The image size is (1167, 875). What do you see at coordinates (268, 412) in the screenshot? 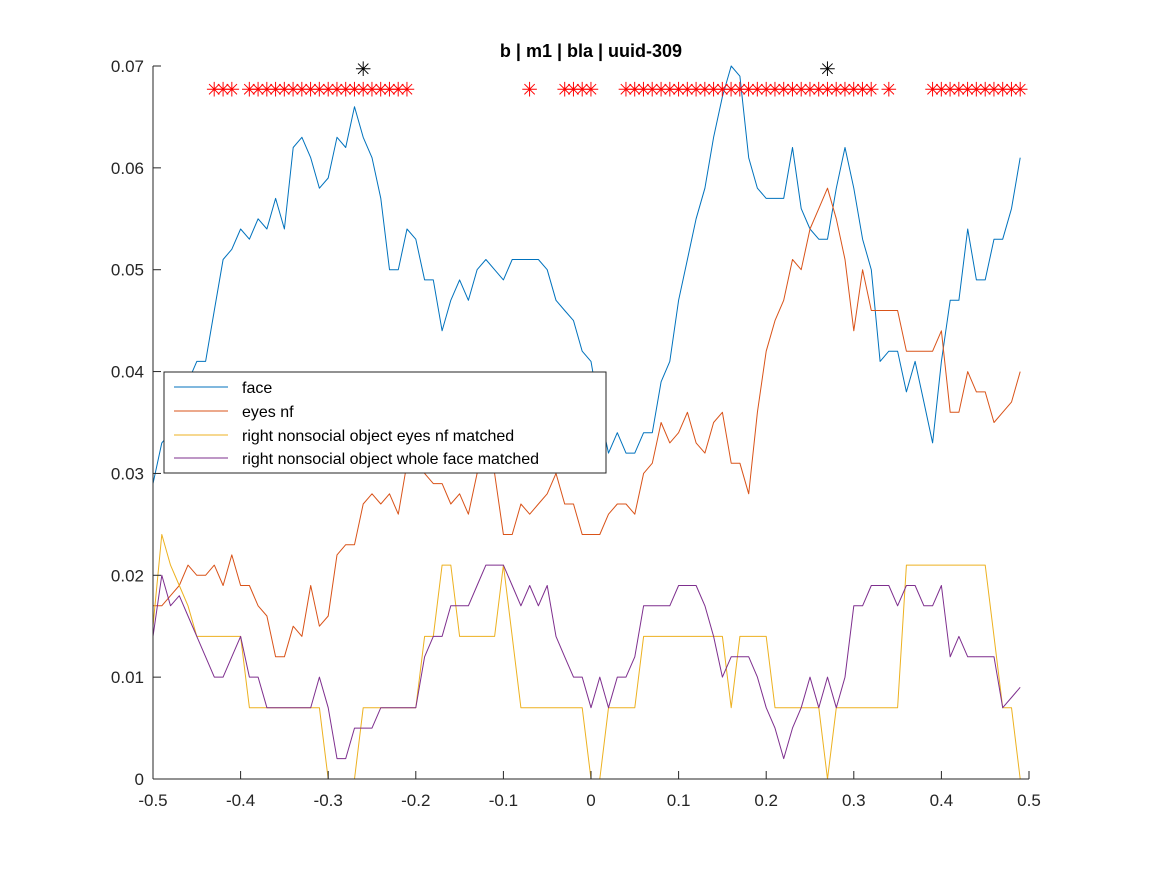
I see `legend-label-eyes-nf: eyes nf` at bounding box center [268, 412].